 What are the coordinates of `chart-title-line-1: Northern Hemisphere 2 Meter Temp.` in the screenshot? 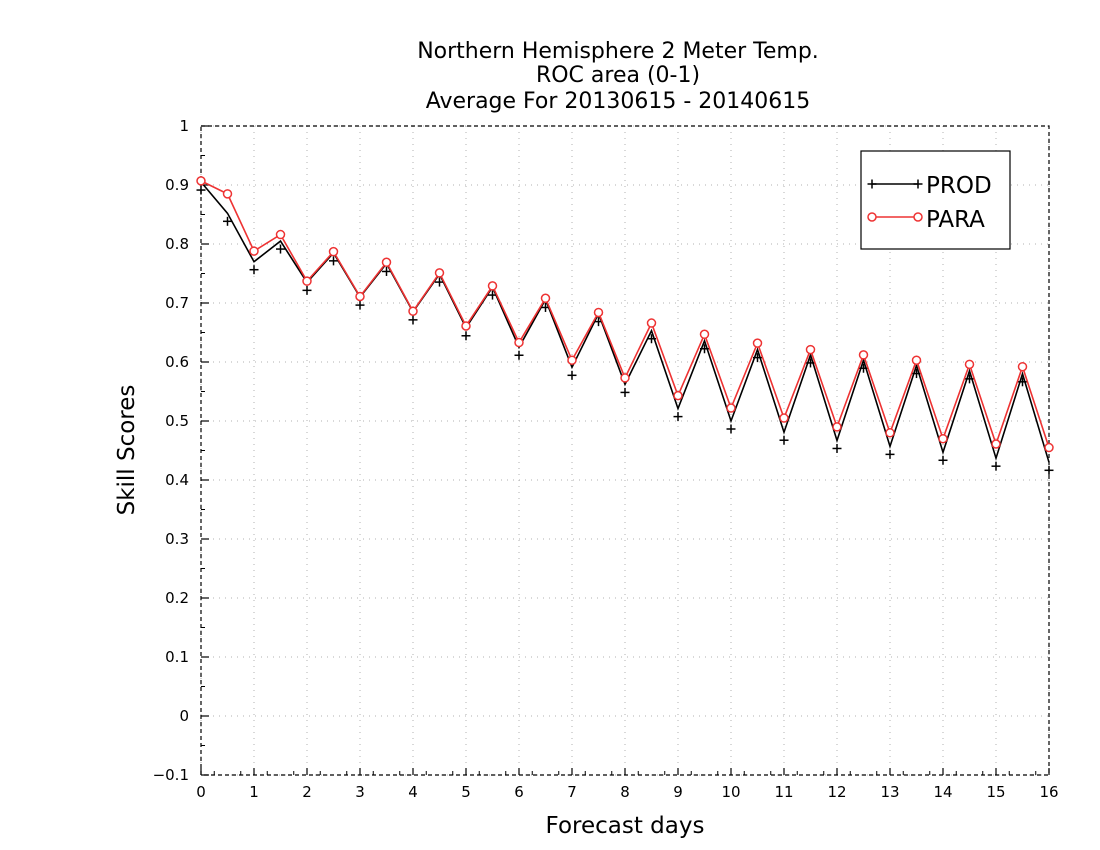 It's located at (618, 51).